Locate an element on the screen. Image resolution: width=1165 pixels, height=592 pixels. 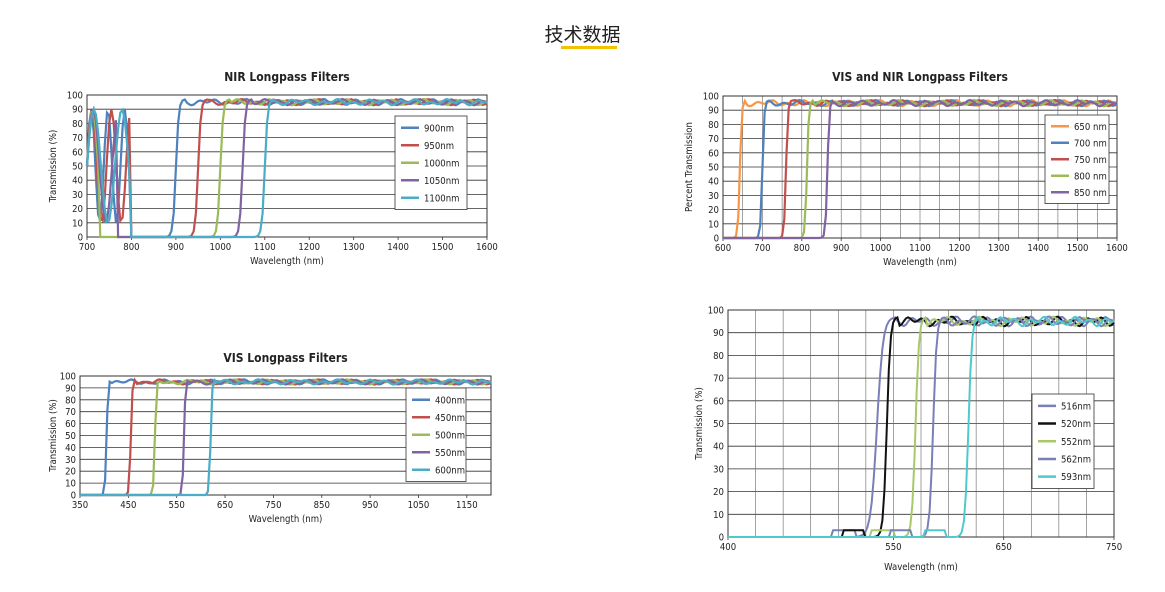
legend-label: 1000nm is located at coordinates (442, 163).